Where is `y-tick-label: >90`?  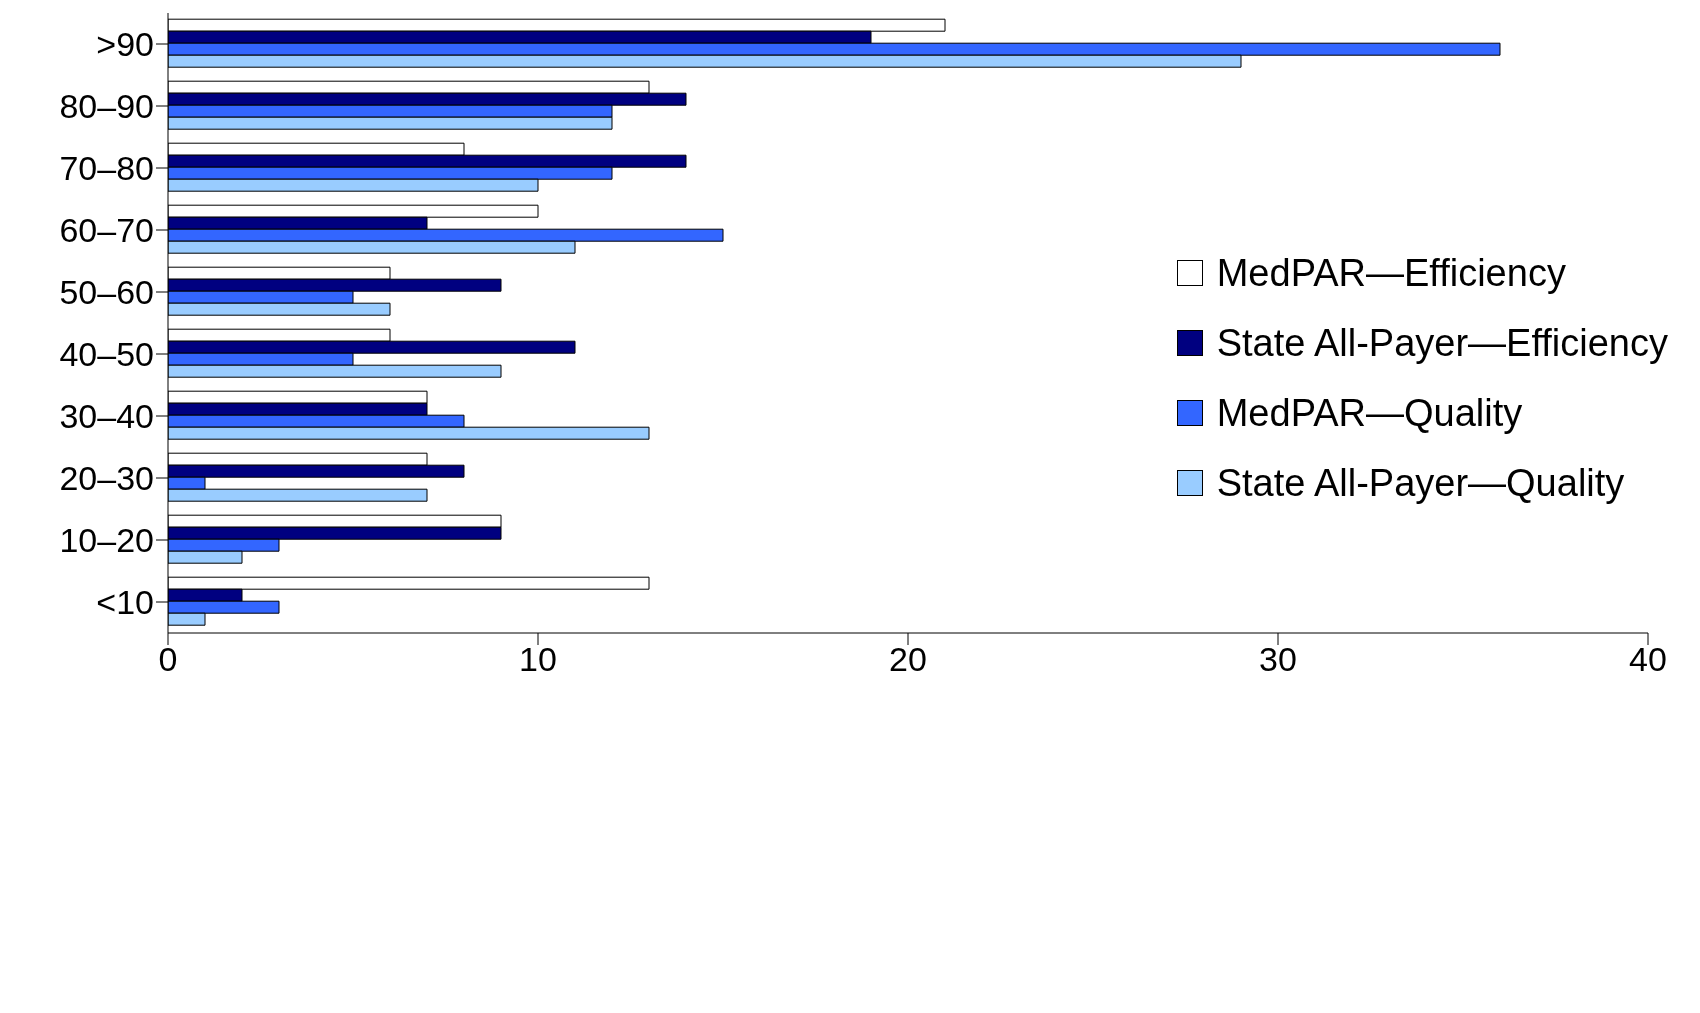 y-tick-label: >90 is located at coordinates (125, 44).